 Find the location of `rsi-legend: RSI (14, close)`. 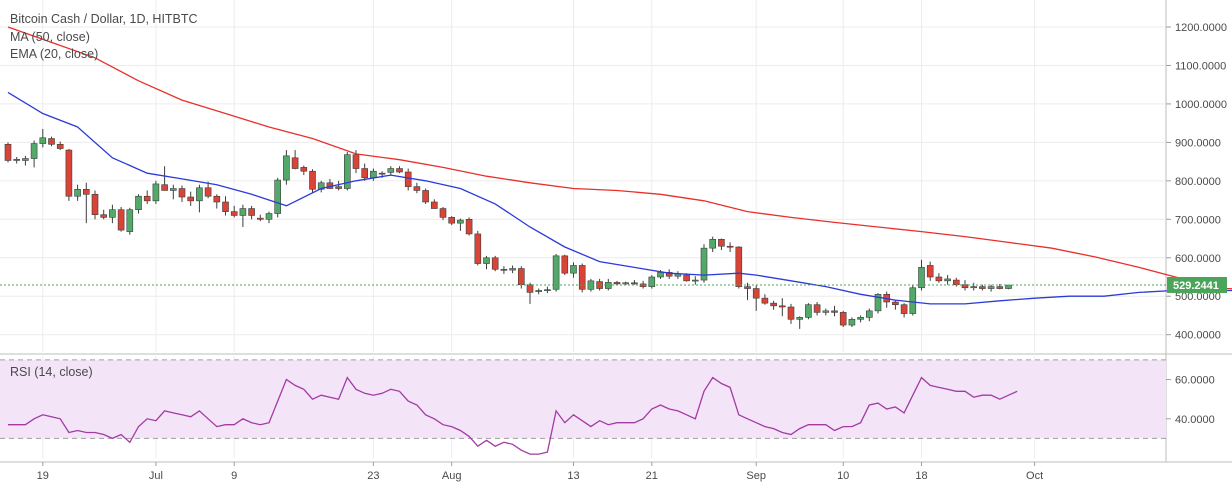

rsi-legend: RSI (14, close) is located at coordinates (51, 372).